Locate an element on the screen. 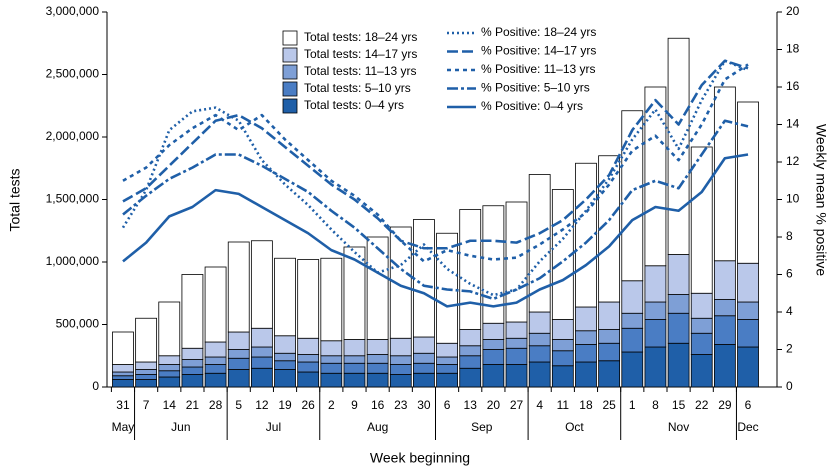 The image size is (834, 473). y-tick-label: 1,500,000 is located at coordinates (73, 199).